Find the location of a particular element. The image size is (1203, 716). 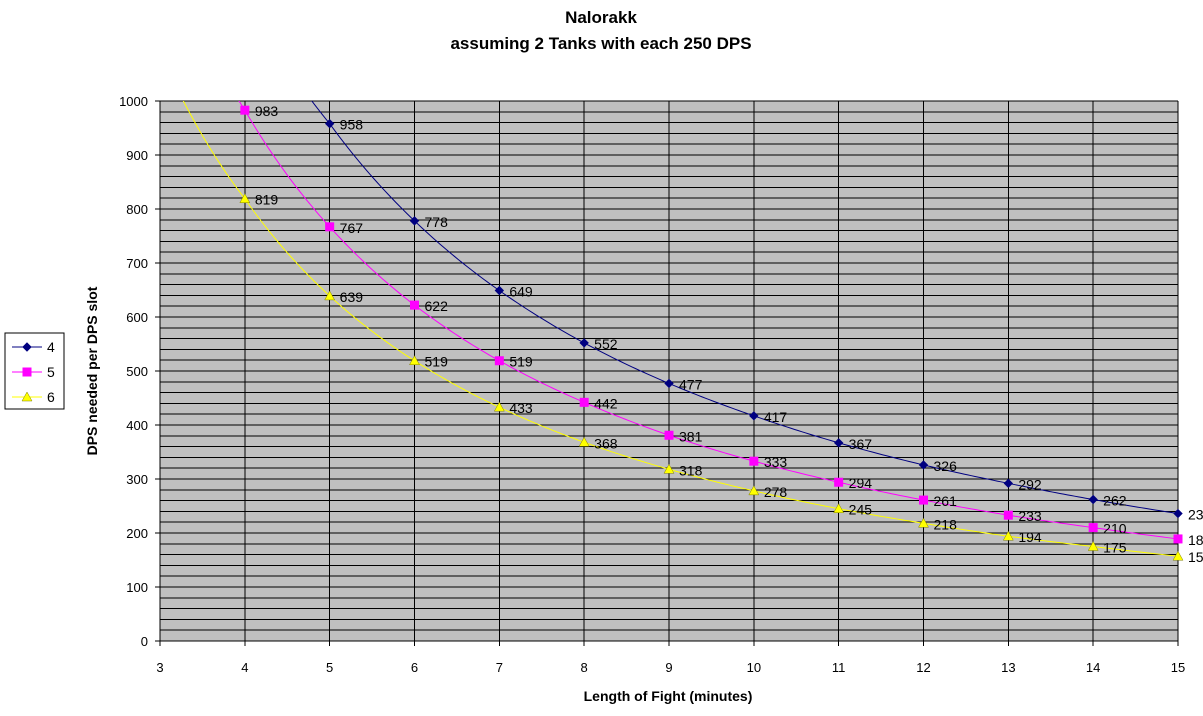

y-tick-label: 600 is located at coordinates (137, 317).